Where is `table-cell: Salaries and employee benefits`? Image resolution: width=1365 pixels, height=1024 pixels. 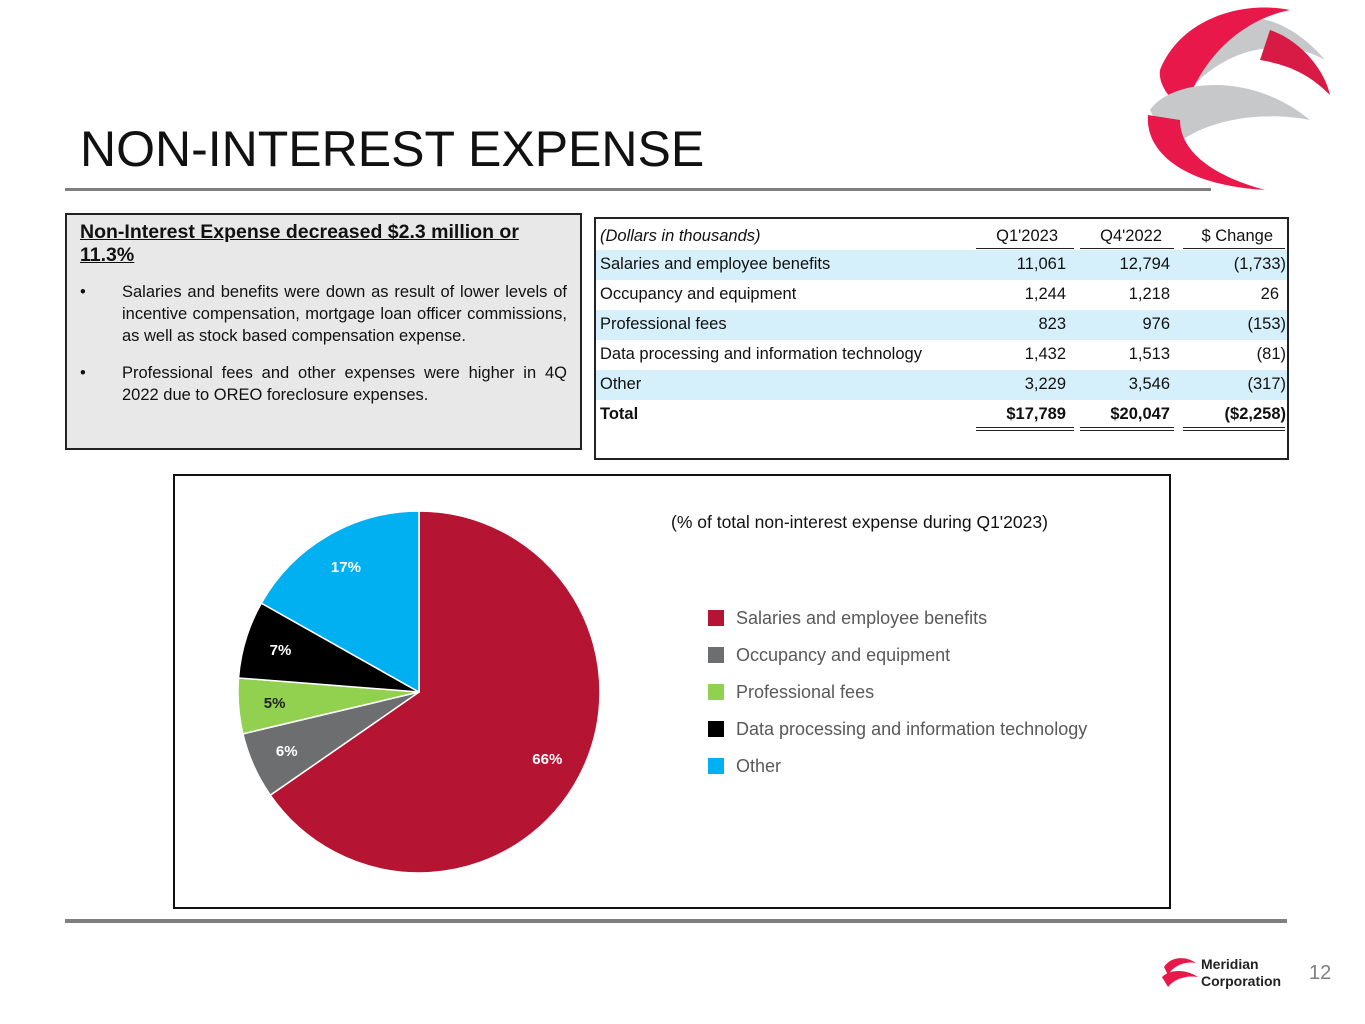 table-cell: Salaries and employee benefits is located at coordinates (715, 264).